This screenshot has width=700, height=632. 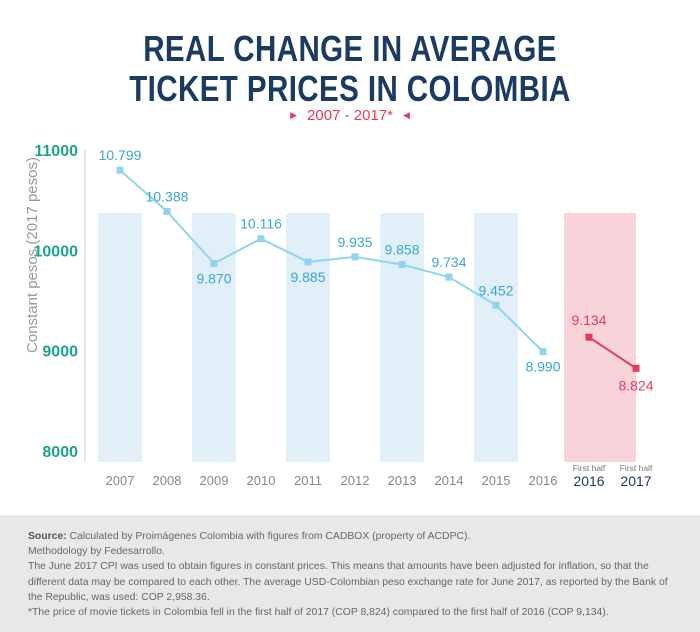 I want to click on value-label-2013: 9.858, so click(x=401, y=250).